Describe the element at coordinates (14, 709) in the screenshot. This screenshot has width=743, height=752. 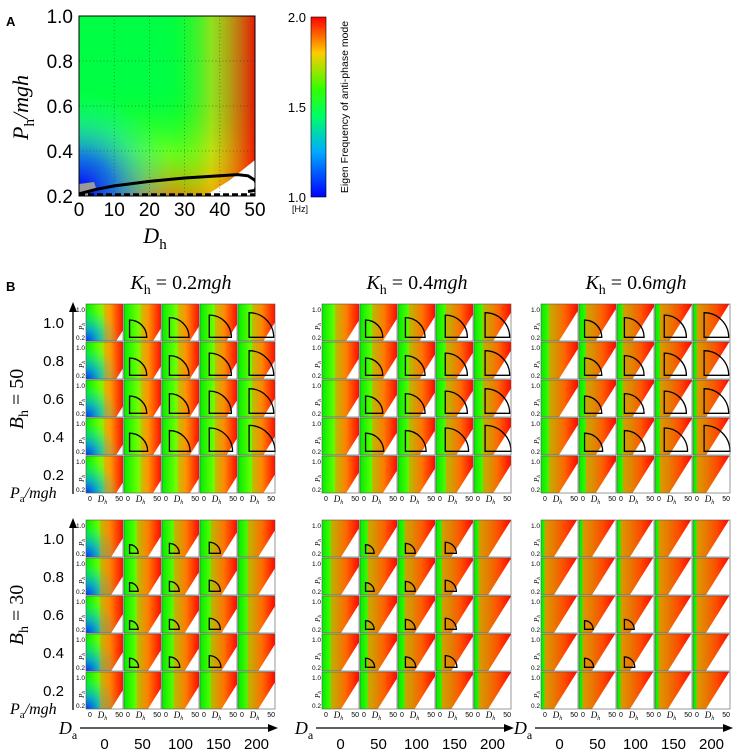
I see `pa-axis-var: P` at that location.